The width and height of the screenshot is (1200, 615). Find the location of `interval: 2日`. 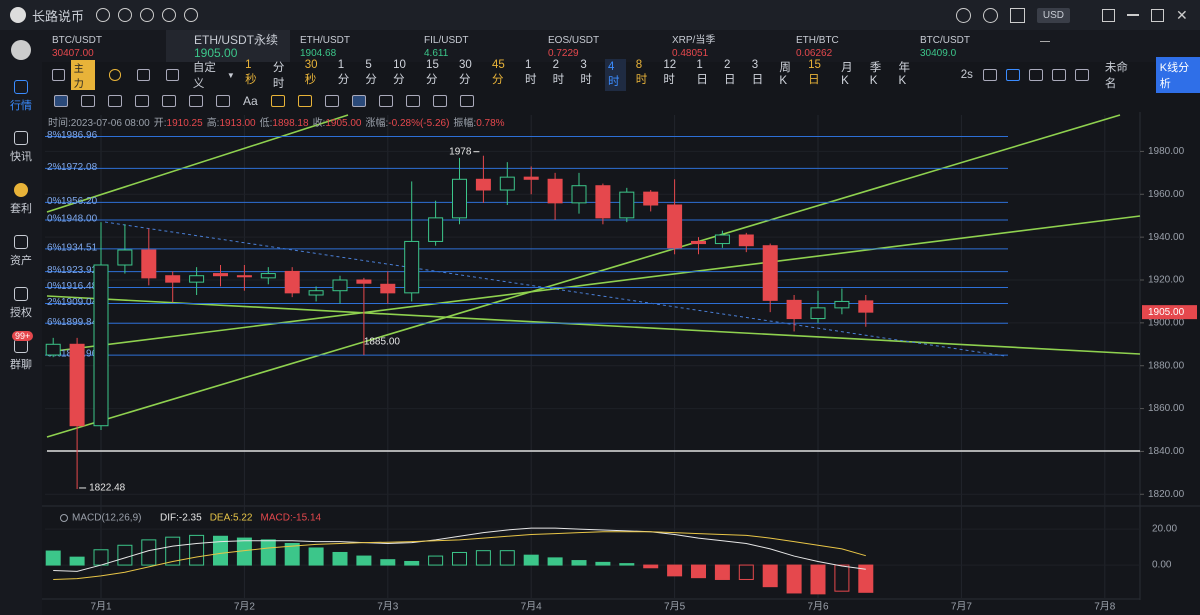

interval: 2日 is located at coordinates (730, 72).